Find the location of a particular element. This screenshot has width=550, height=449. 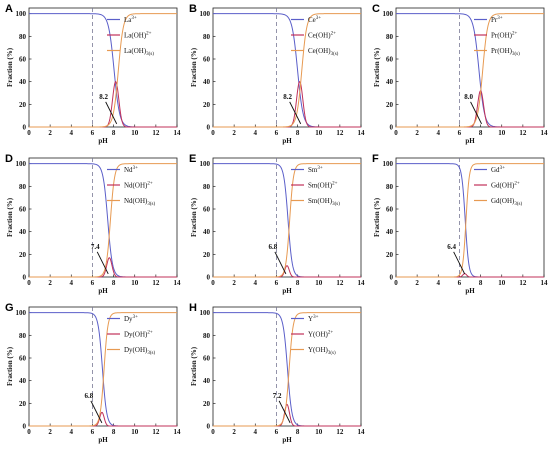

annotation-label: 6.8 is located at coordinates (89, 396).